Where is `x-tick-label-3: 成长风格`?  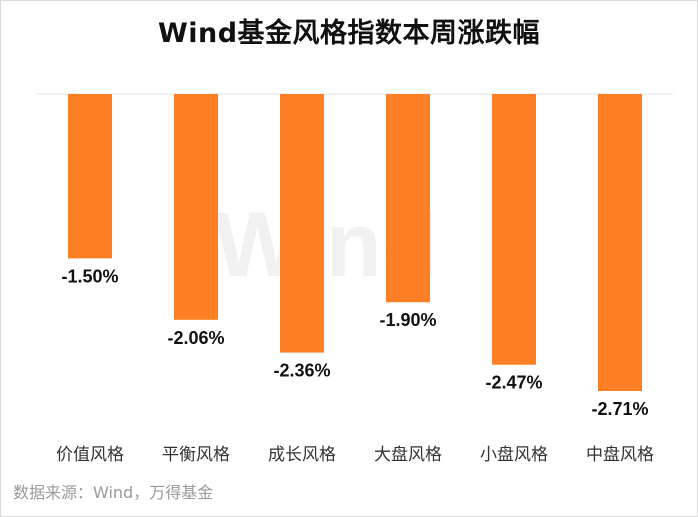 x-tick-label-3: 成长风格 is located at coordinates (302, 455).